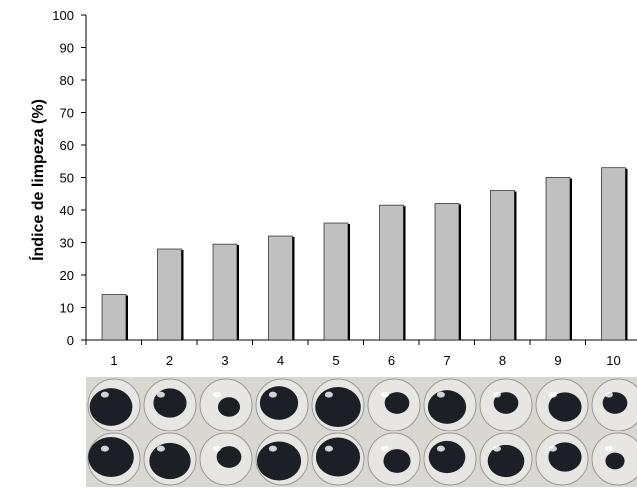  I want to click on x-tick-label: 2, so click(169, 360).